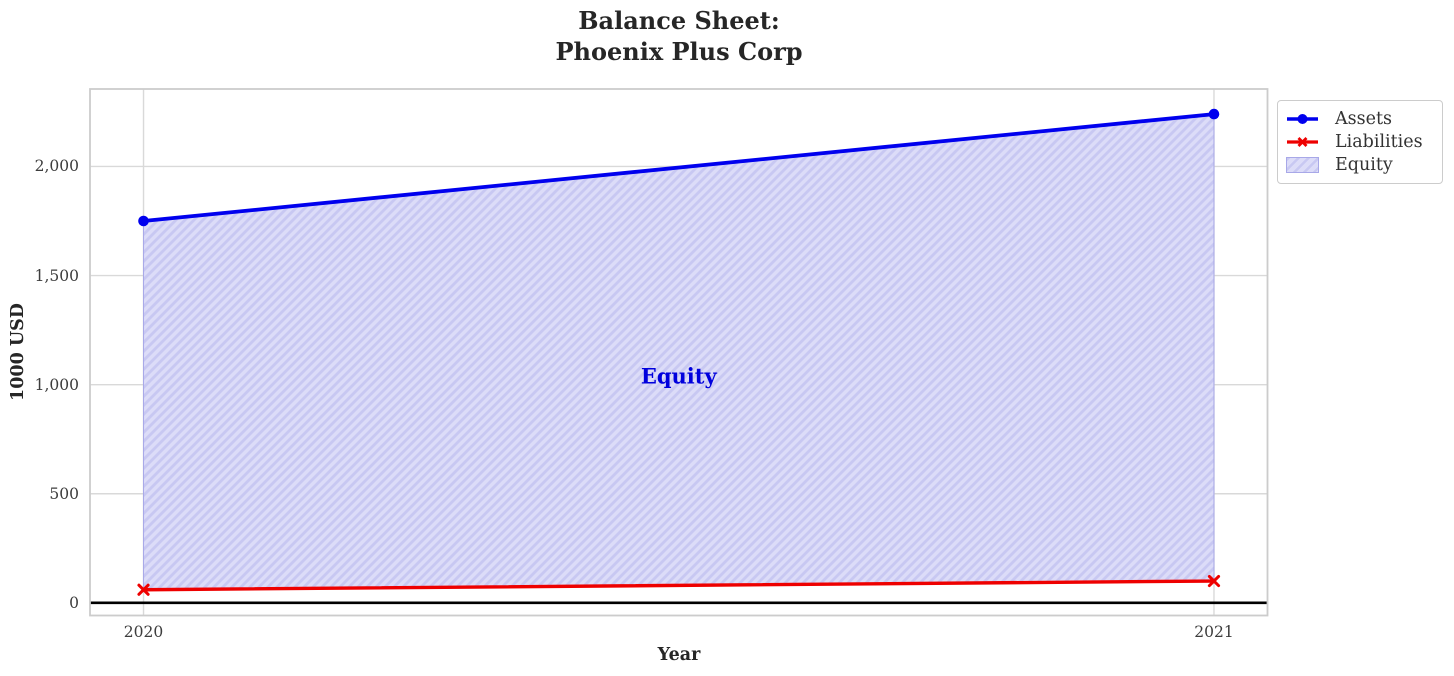  Describe the element at coordinates (64, 493) in the screenshot. I see `y-tick-label: 500` at that location.